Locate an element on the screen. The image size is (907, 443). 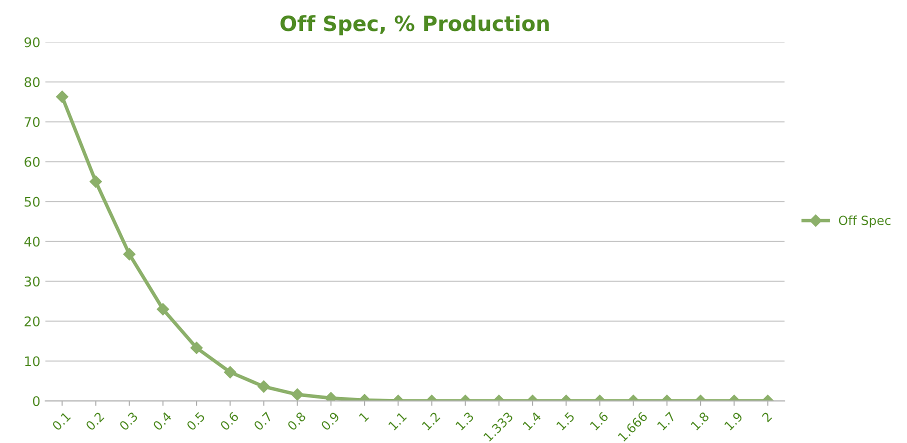
y-tick-label: 60 is located at coordinates (32, 161).